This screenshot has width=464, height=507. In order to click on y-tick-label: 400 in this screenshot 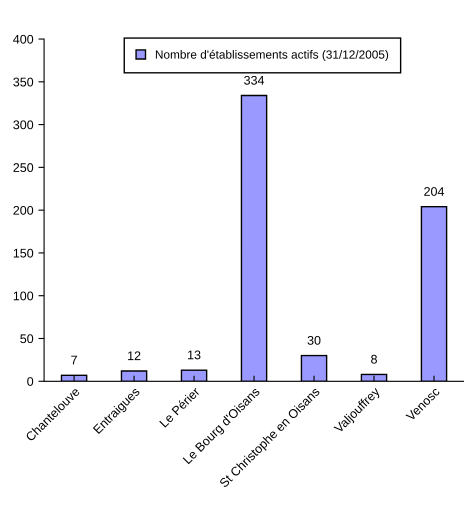, I will do `click(23, 39)`.